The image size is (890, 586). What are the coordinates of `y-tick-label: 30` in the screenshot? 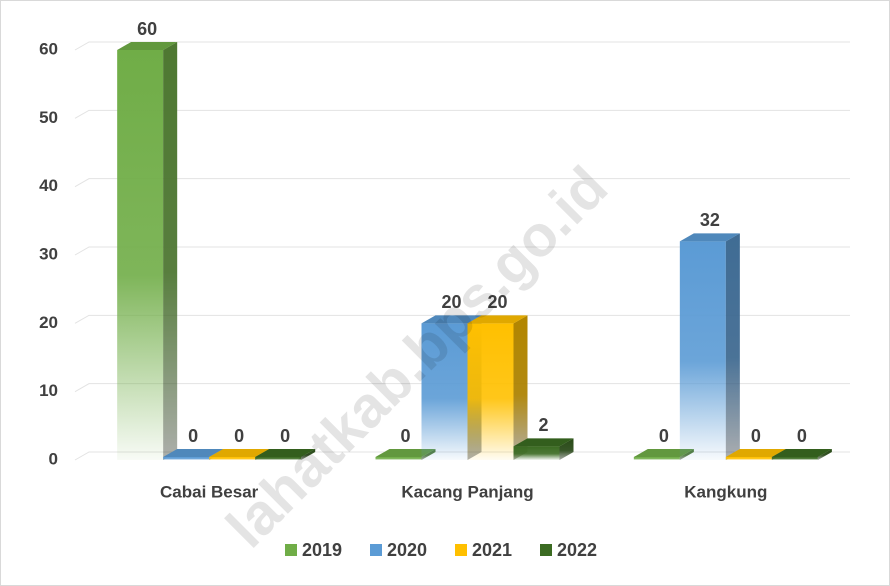 It's located at (48, 253).